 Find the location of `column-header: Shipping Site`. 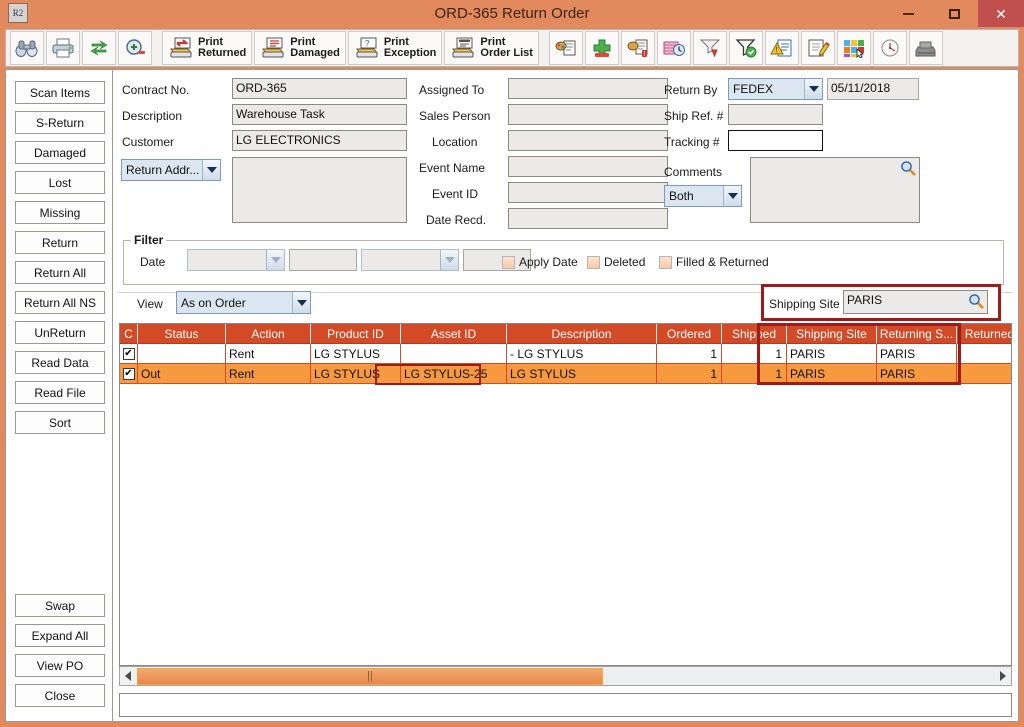

column-header: Shipping Site is located at coordinates (832, 334).